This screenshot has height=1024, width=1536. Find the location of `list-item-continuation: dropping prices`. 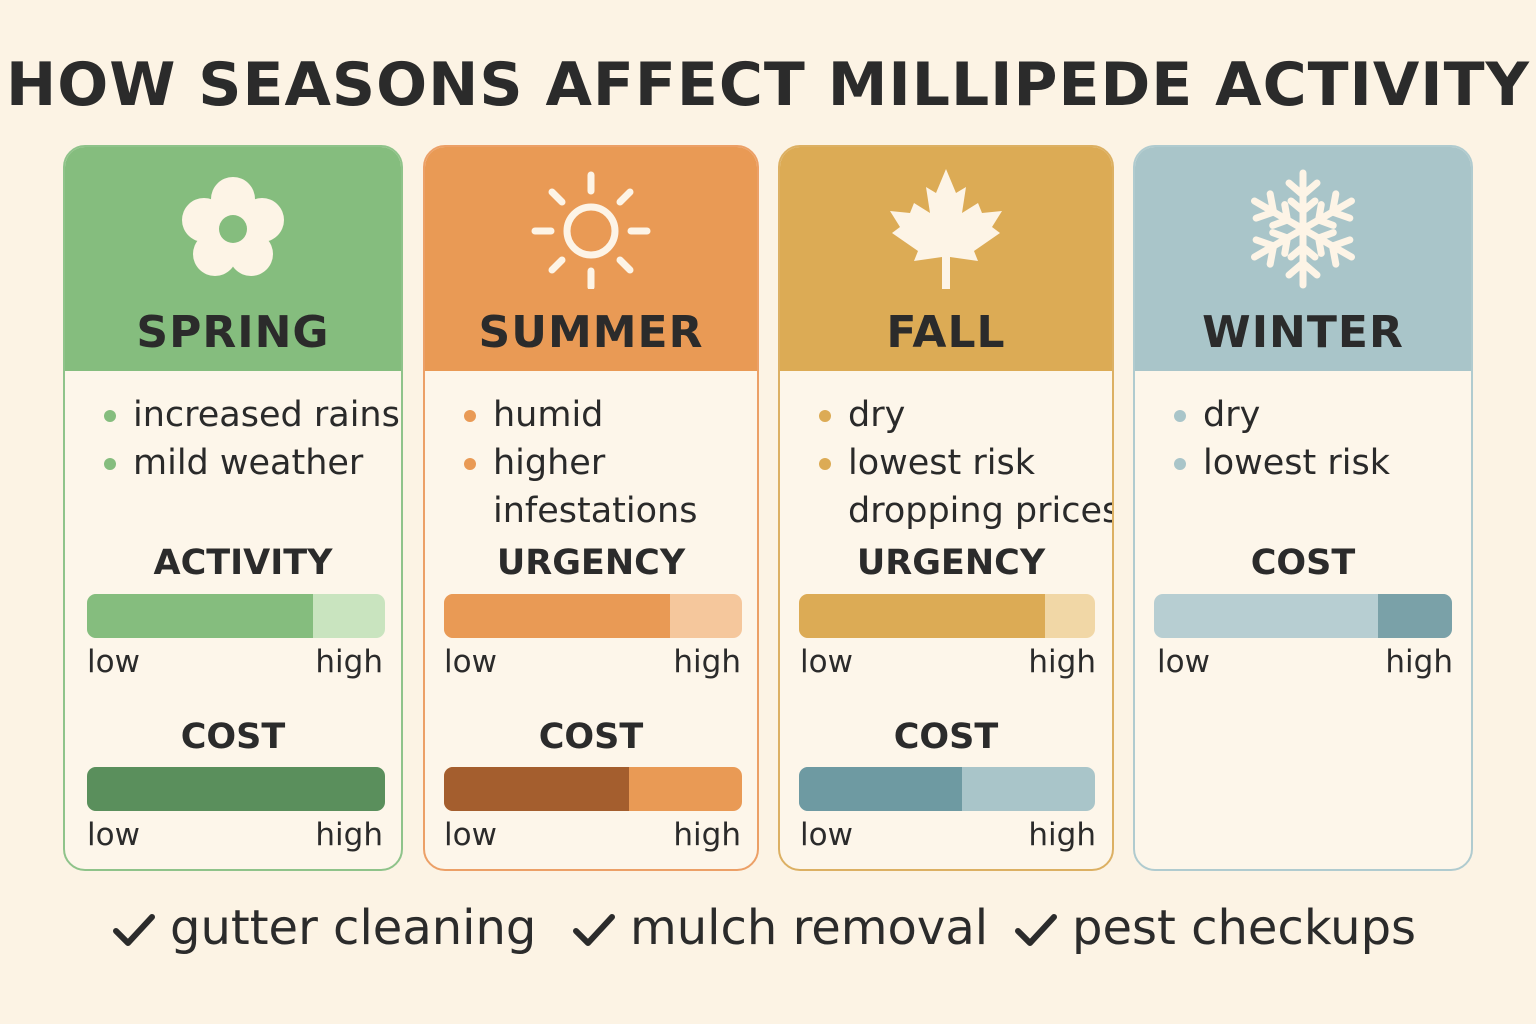

list-item-continuation: dropping prices is located at coordinates (981, 511).